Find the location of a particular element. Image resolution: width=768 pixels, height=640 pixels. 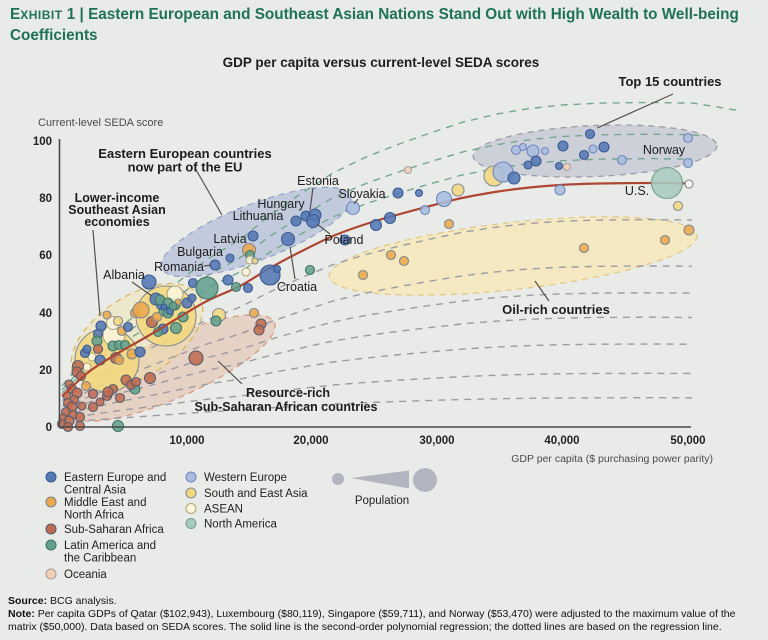

svg-text: Resource-rich is located at coordinates (288, 393).